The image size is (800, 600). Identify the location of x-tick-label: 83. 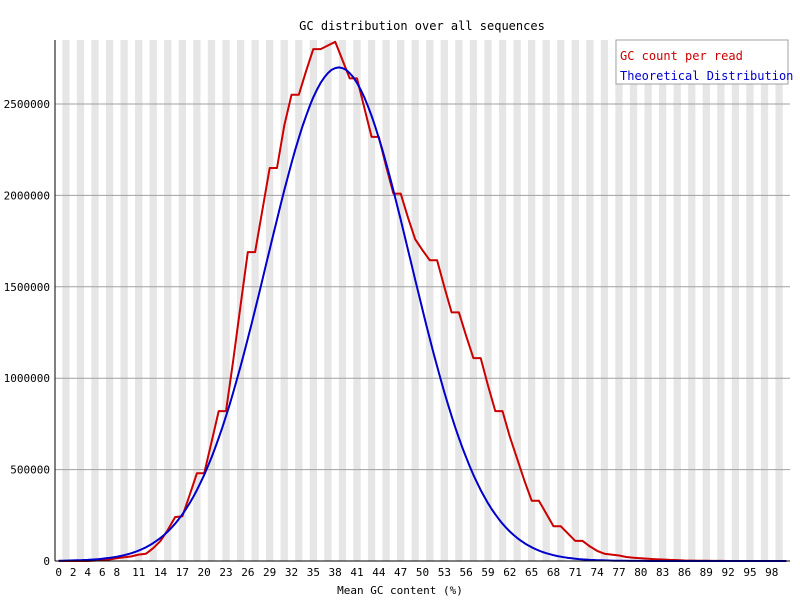
(662, 572).